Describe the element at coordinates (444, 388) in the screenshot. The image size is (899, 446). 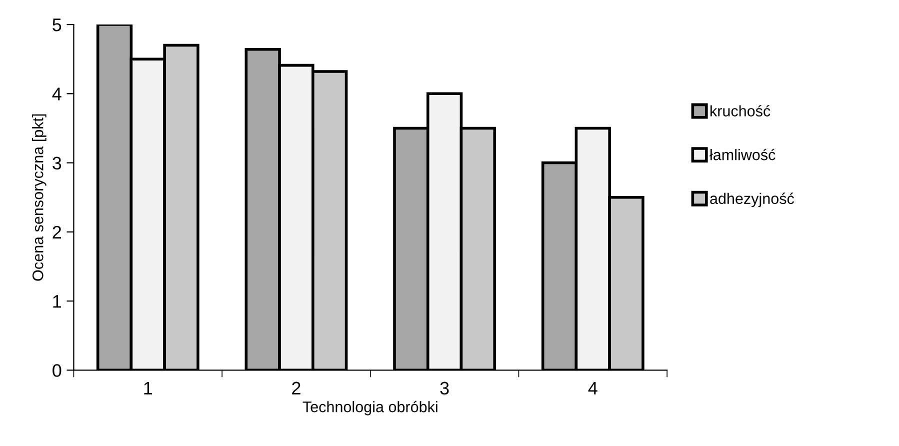
I see `x-tick-label: 3` at that location.